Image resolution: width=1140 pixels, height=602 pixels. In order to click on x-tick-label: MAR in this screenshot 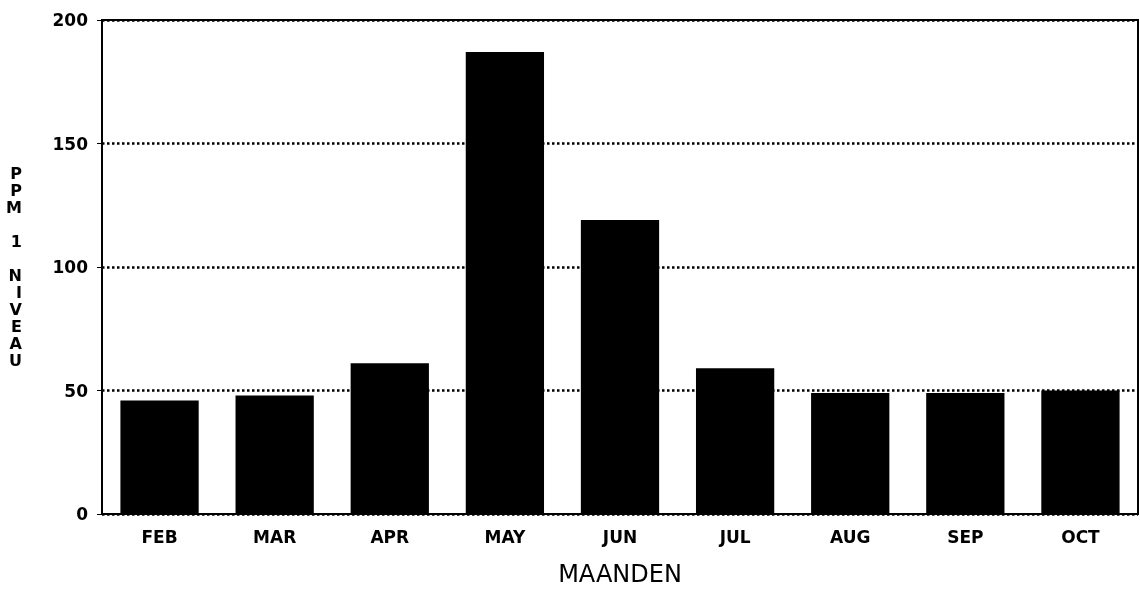, I will do `click(275, 536)`.